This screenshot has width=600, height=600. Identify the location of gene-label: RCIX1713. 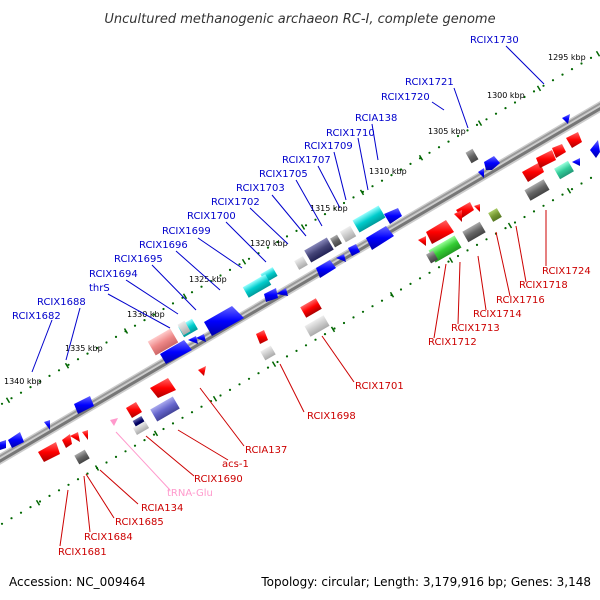
(475, 328).